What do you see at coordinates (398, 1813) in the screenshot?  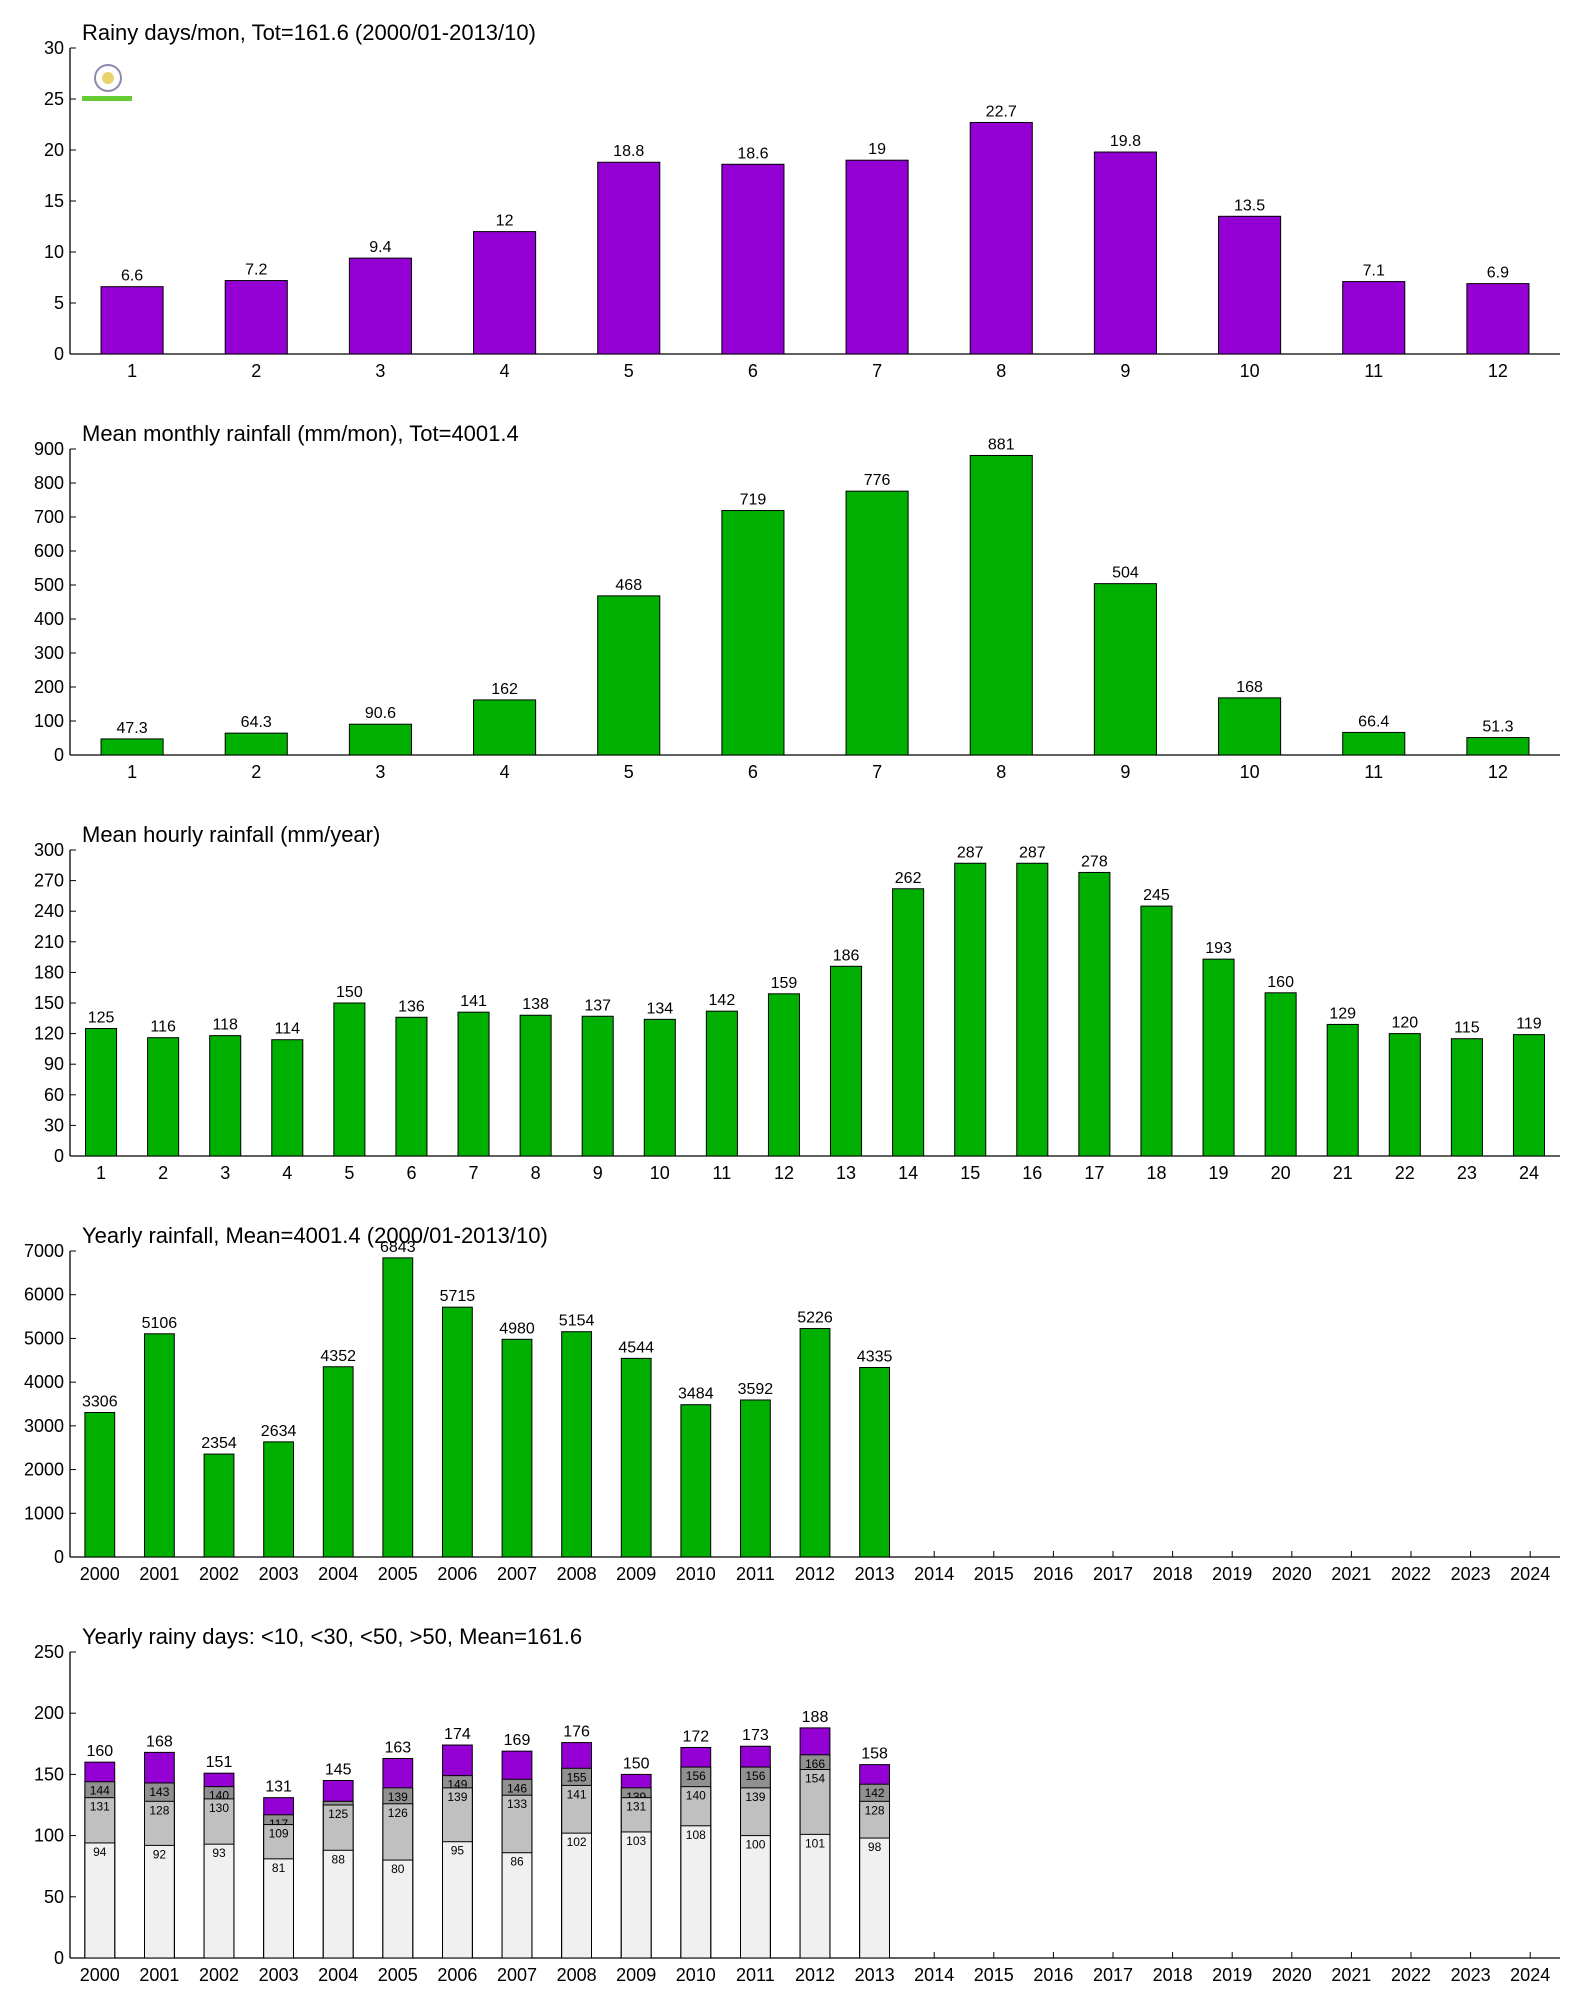 I see `value-label: 126` at bounding box center [398, 1813].